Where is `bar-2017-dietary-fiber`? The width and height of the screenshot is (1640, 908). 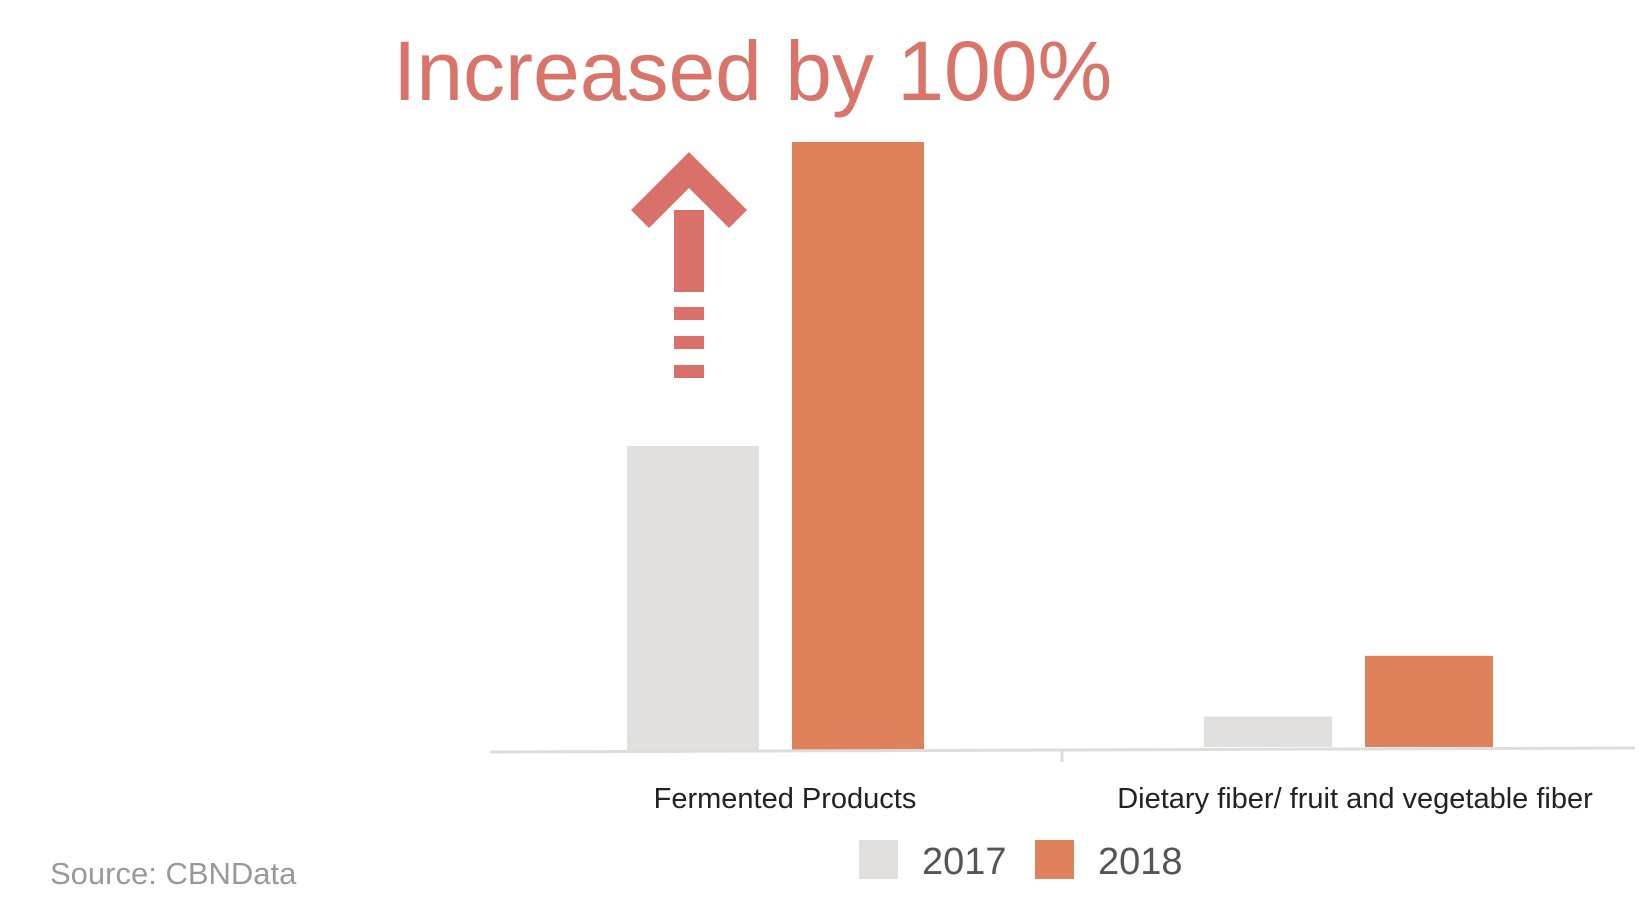
bar-2017-dietary-fiber is located at coordinates (1268, 731).